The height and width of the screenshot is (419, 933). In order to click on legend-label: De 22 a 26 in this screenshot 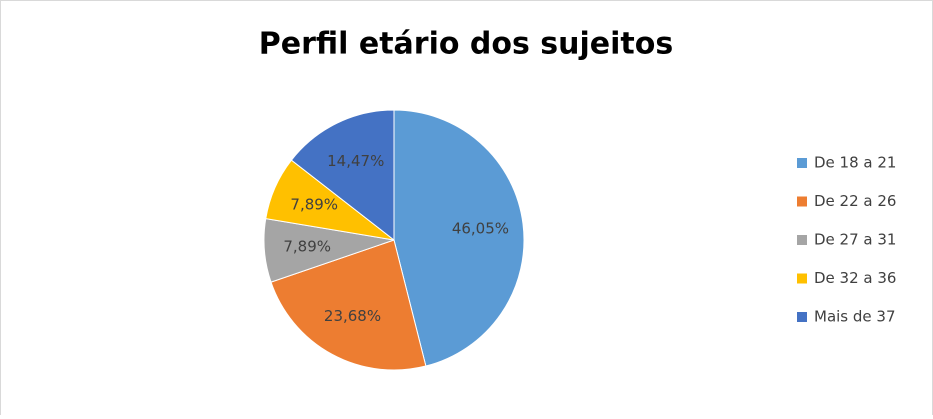, I will do `click(855, 201)`.